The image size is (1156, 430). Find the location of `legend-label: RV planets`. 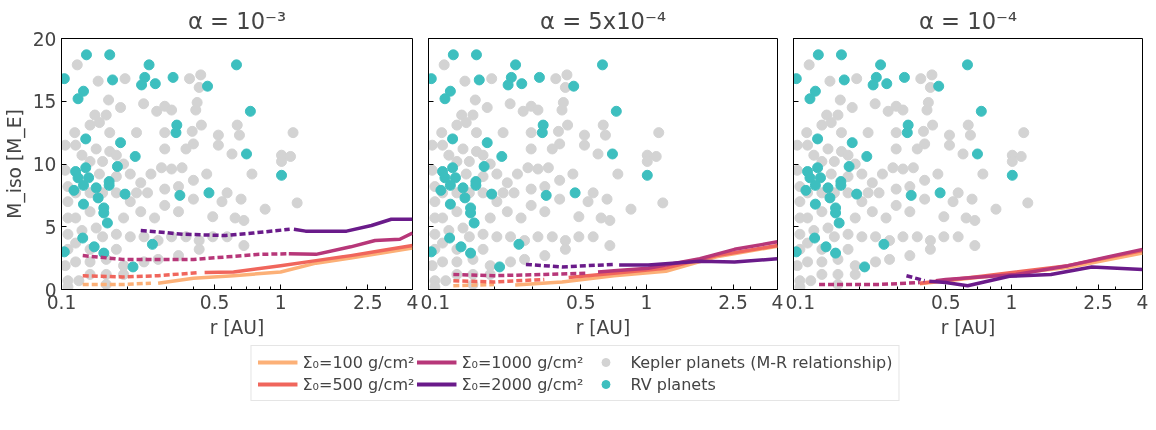

legend-label: RV planets is located at coordinates (673, 384).